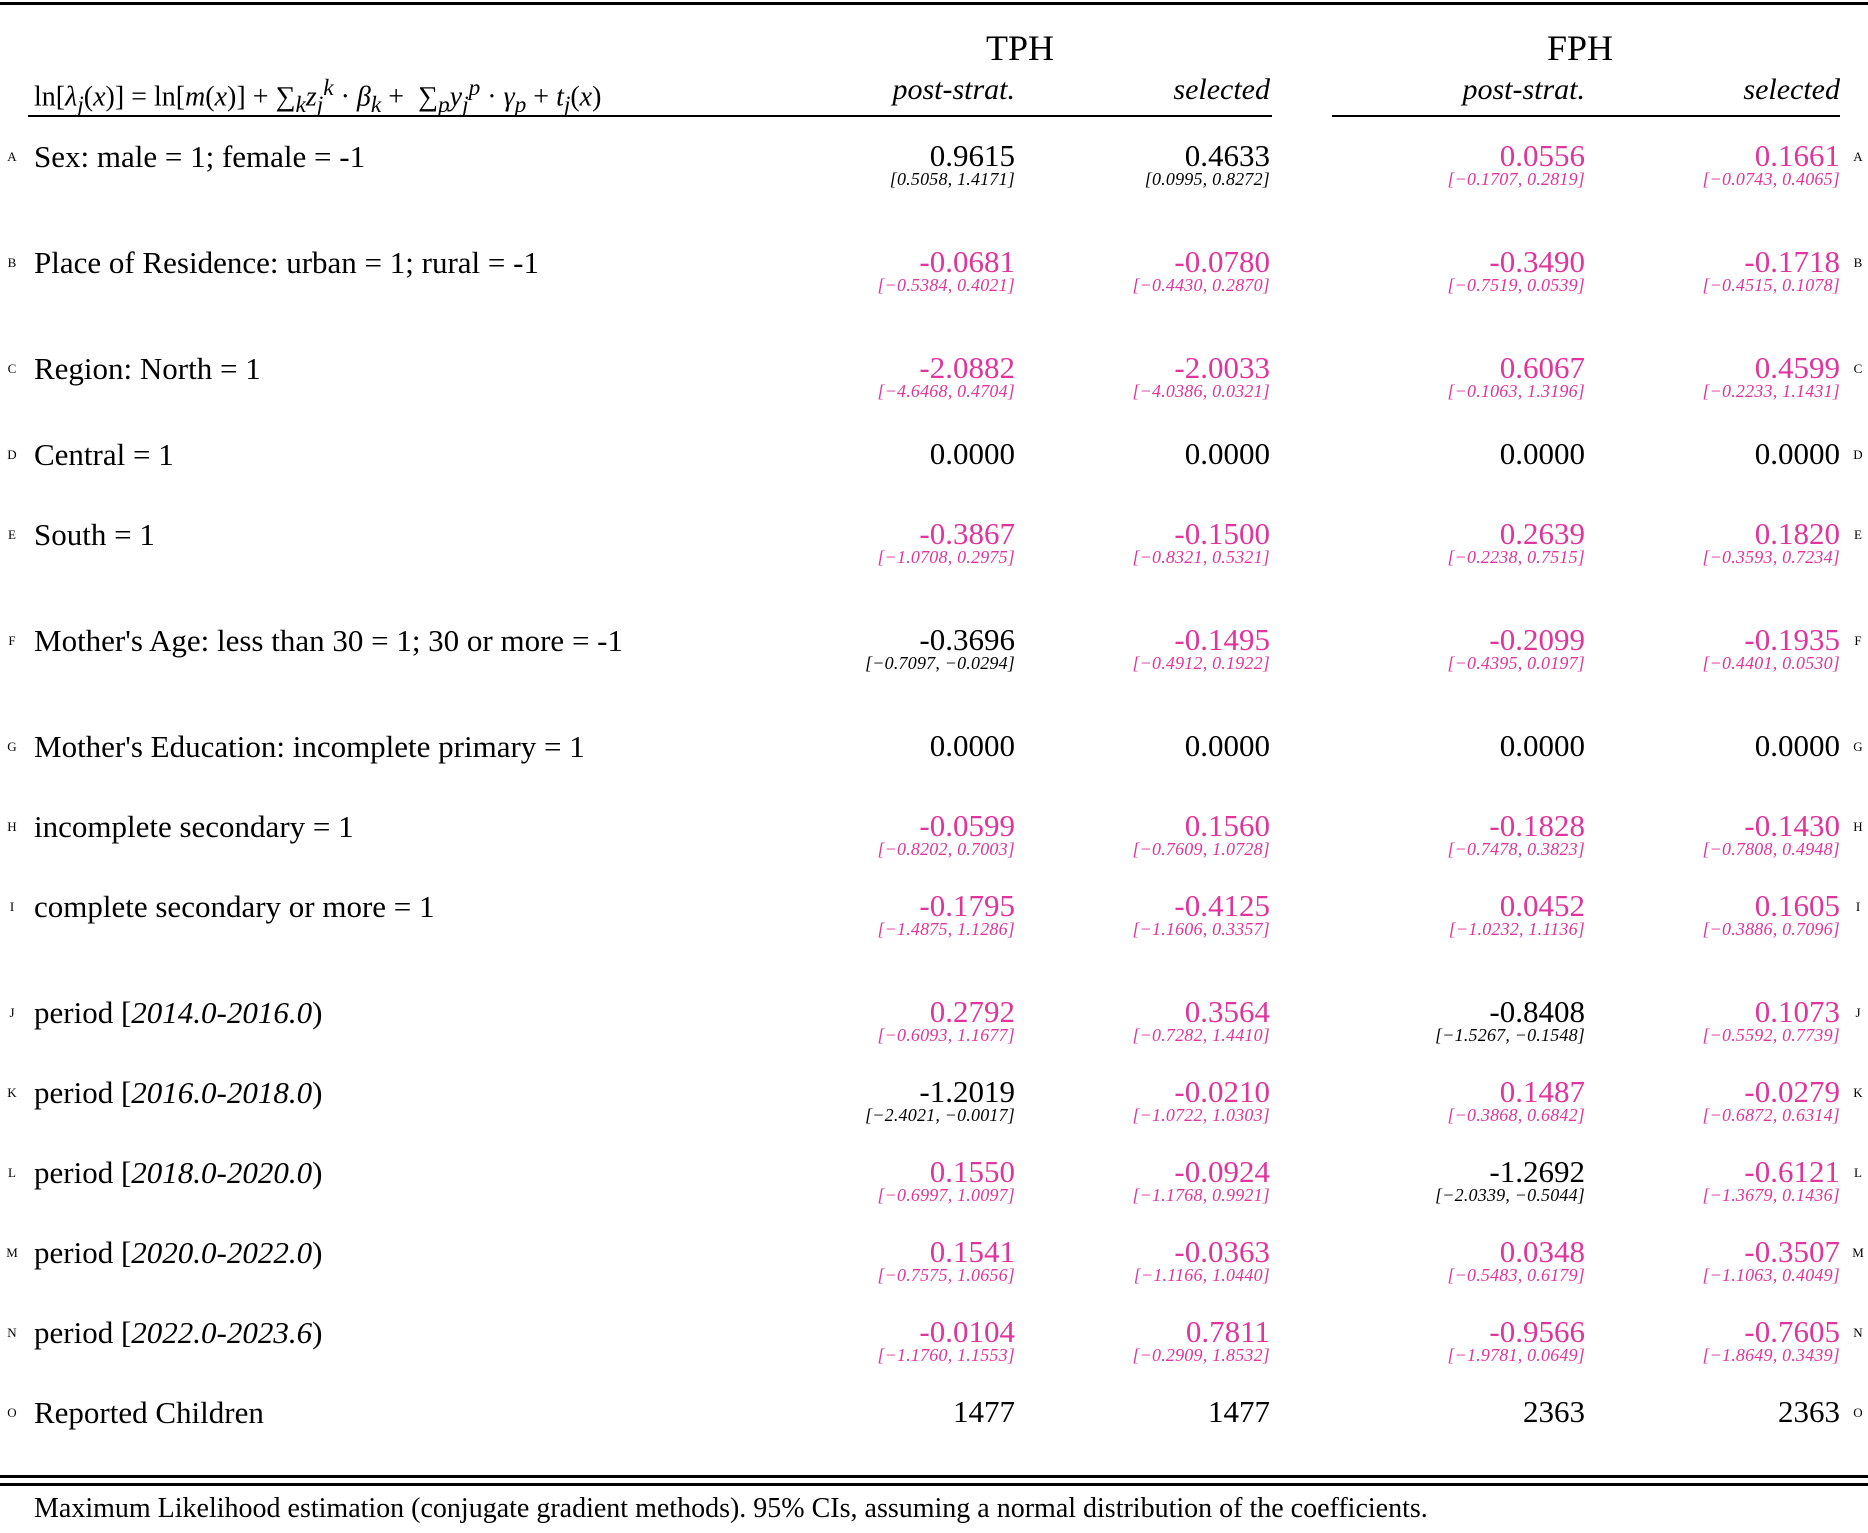  I want to click on row-letter-right: M, so click(1858, 1252).